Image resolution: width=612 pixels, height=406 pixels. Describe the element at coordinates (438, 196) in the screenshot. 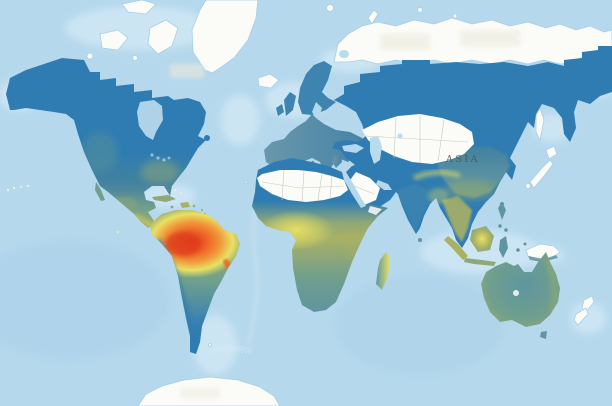

I see `ne-india-tint` at that location.